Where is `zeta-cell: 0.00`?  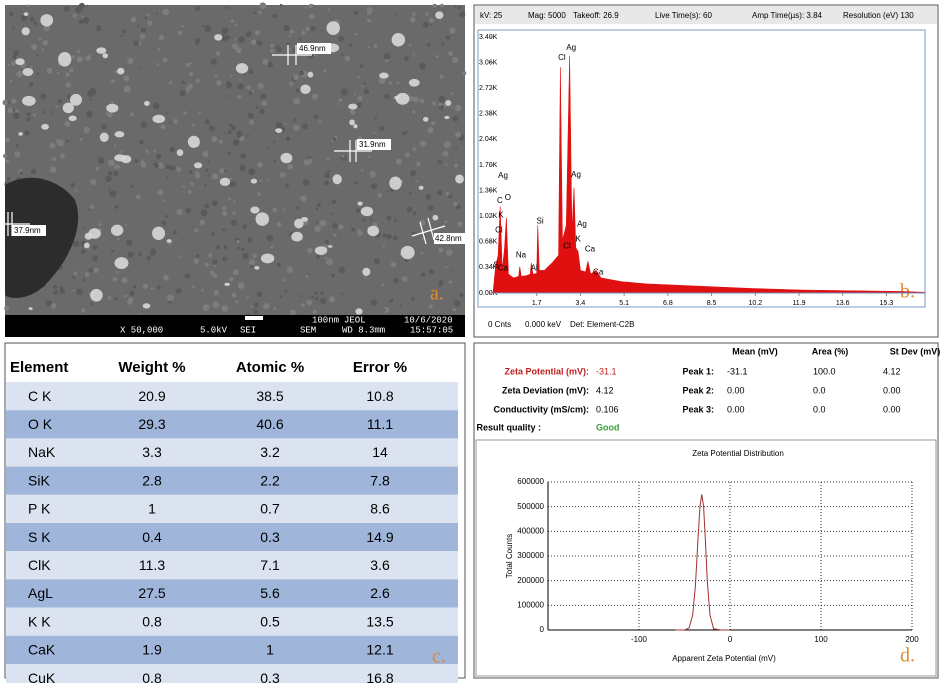 zeta-cell: 0.00 is located at coordinates (892, 409).